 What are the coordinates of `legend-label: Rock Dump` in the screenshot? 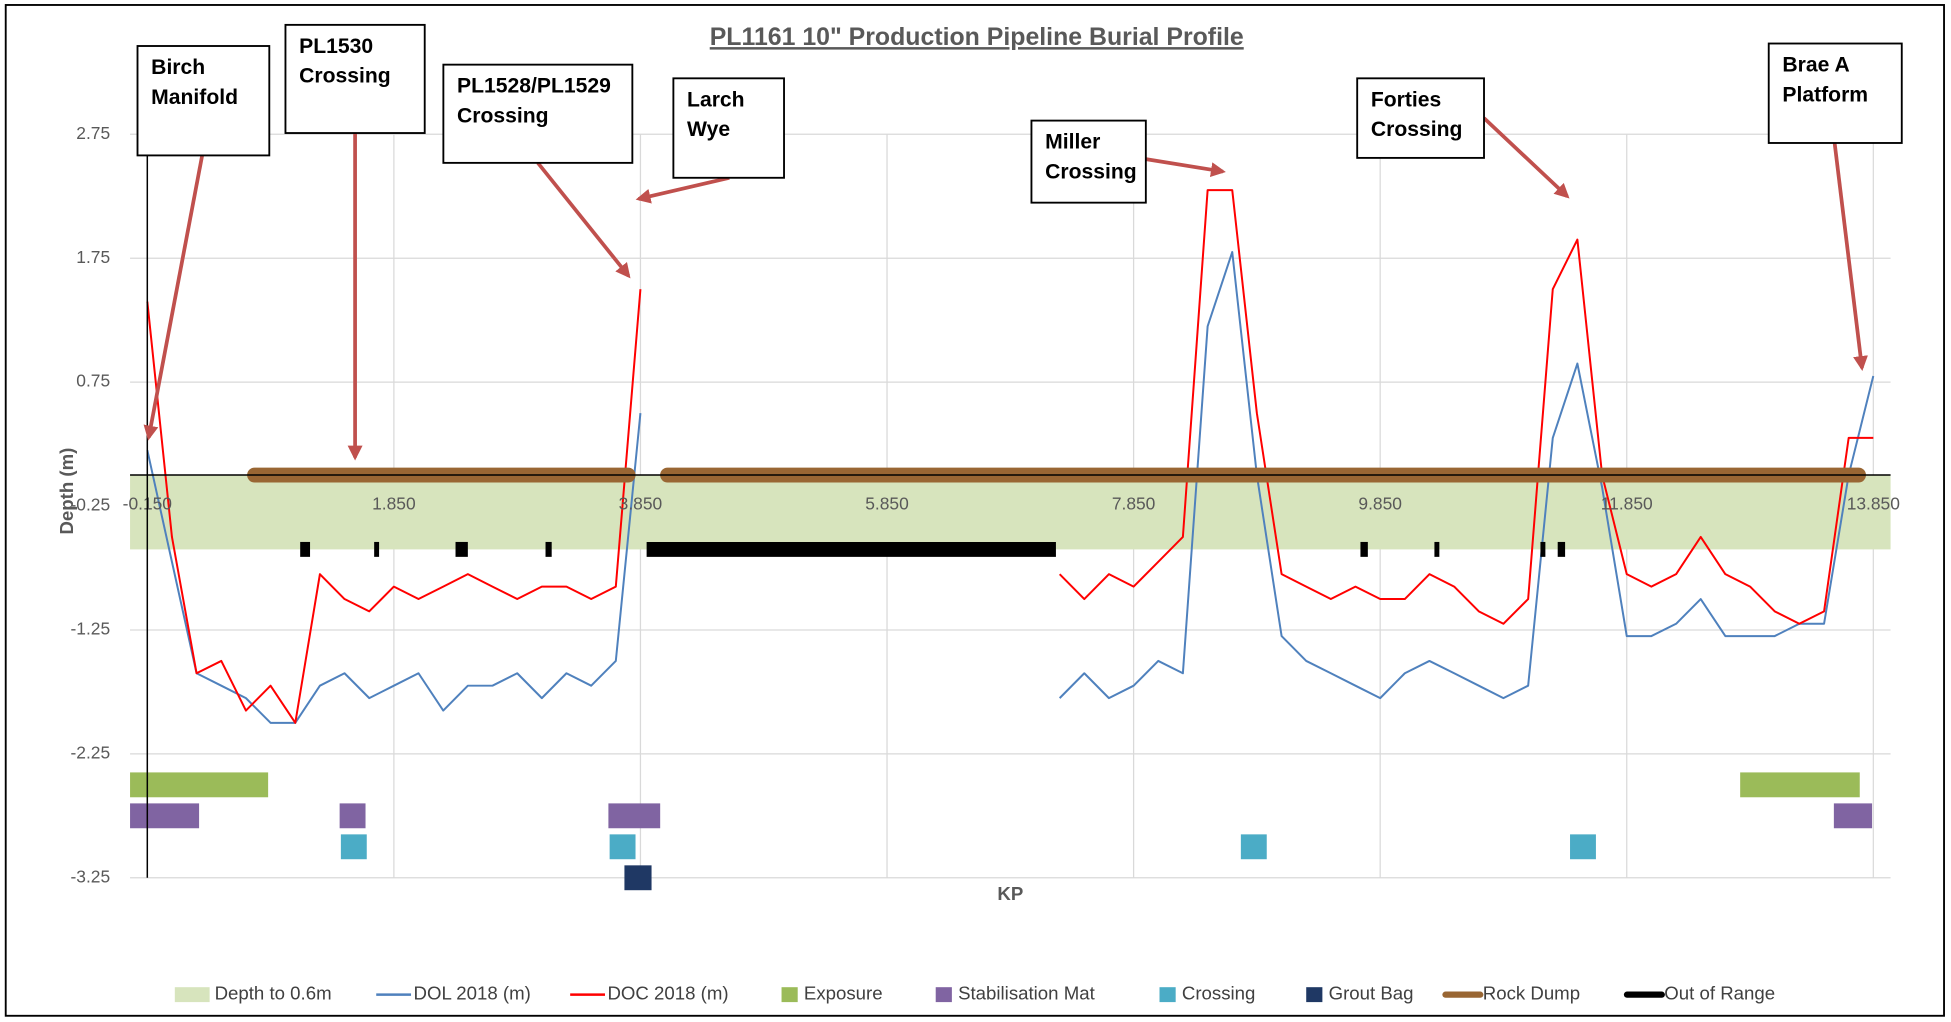 It's located at (1531, 993).